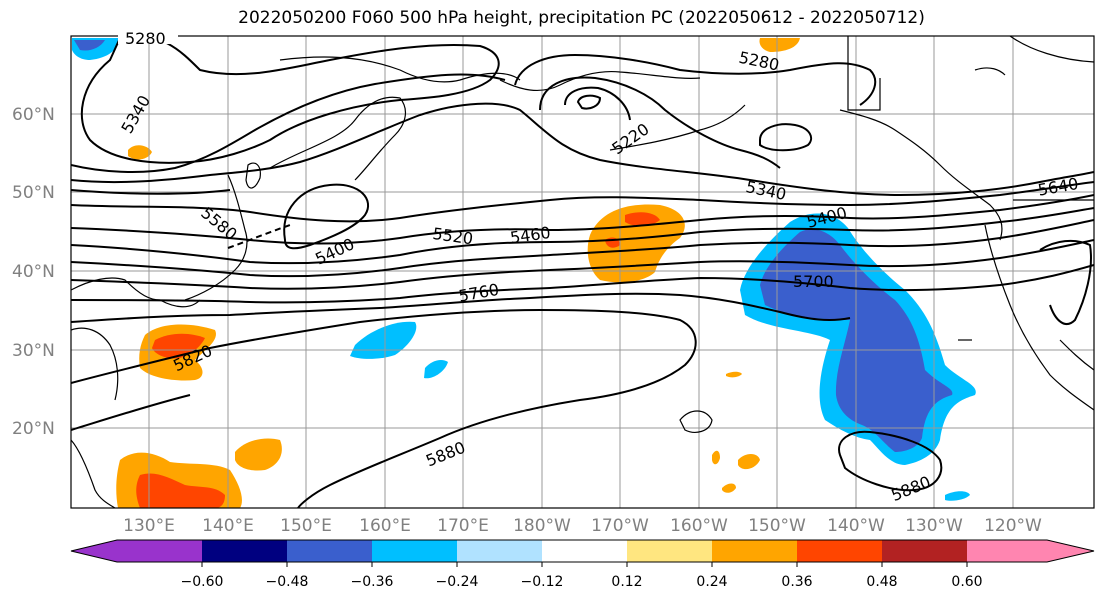 The image size is (1105, 601). What do you see at coordinates (259, 236) in the screenshot?
I see `contour-line-dashed` at bounding box center [259, 236].